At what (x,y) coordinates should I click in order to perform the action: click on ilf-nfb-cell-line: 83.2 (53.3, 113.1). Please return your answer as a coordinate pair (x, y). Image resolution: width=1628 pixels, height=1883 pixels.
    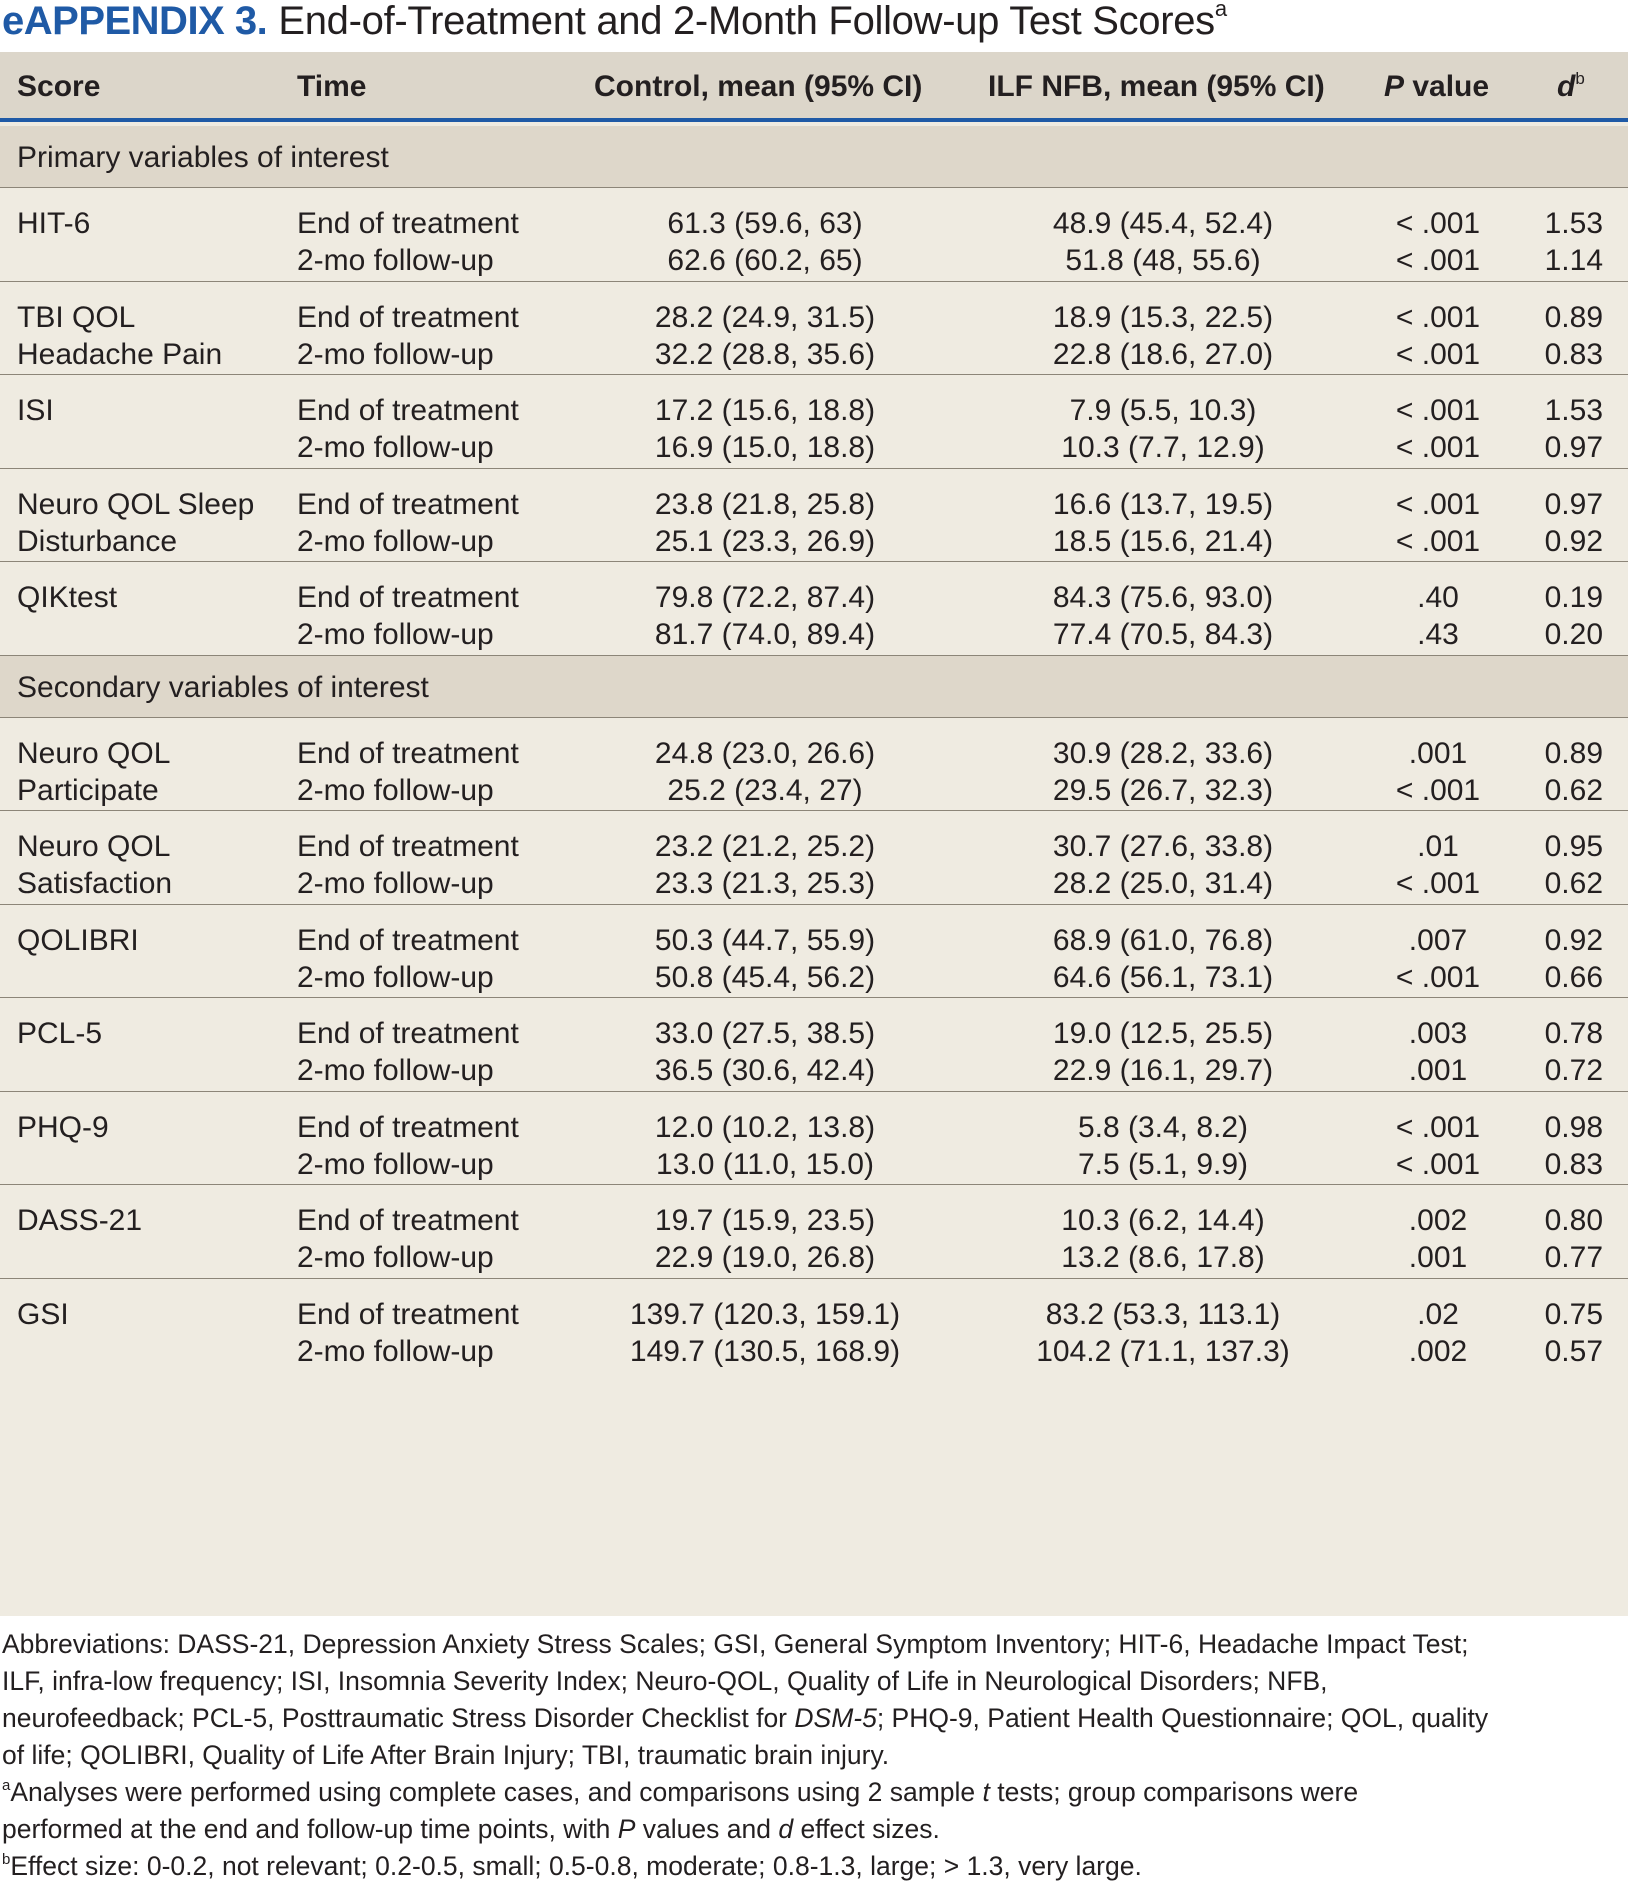
    Looking at the image, I should click on (1163, 1314).